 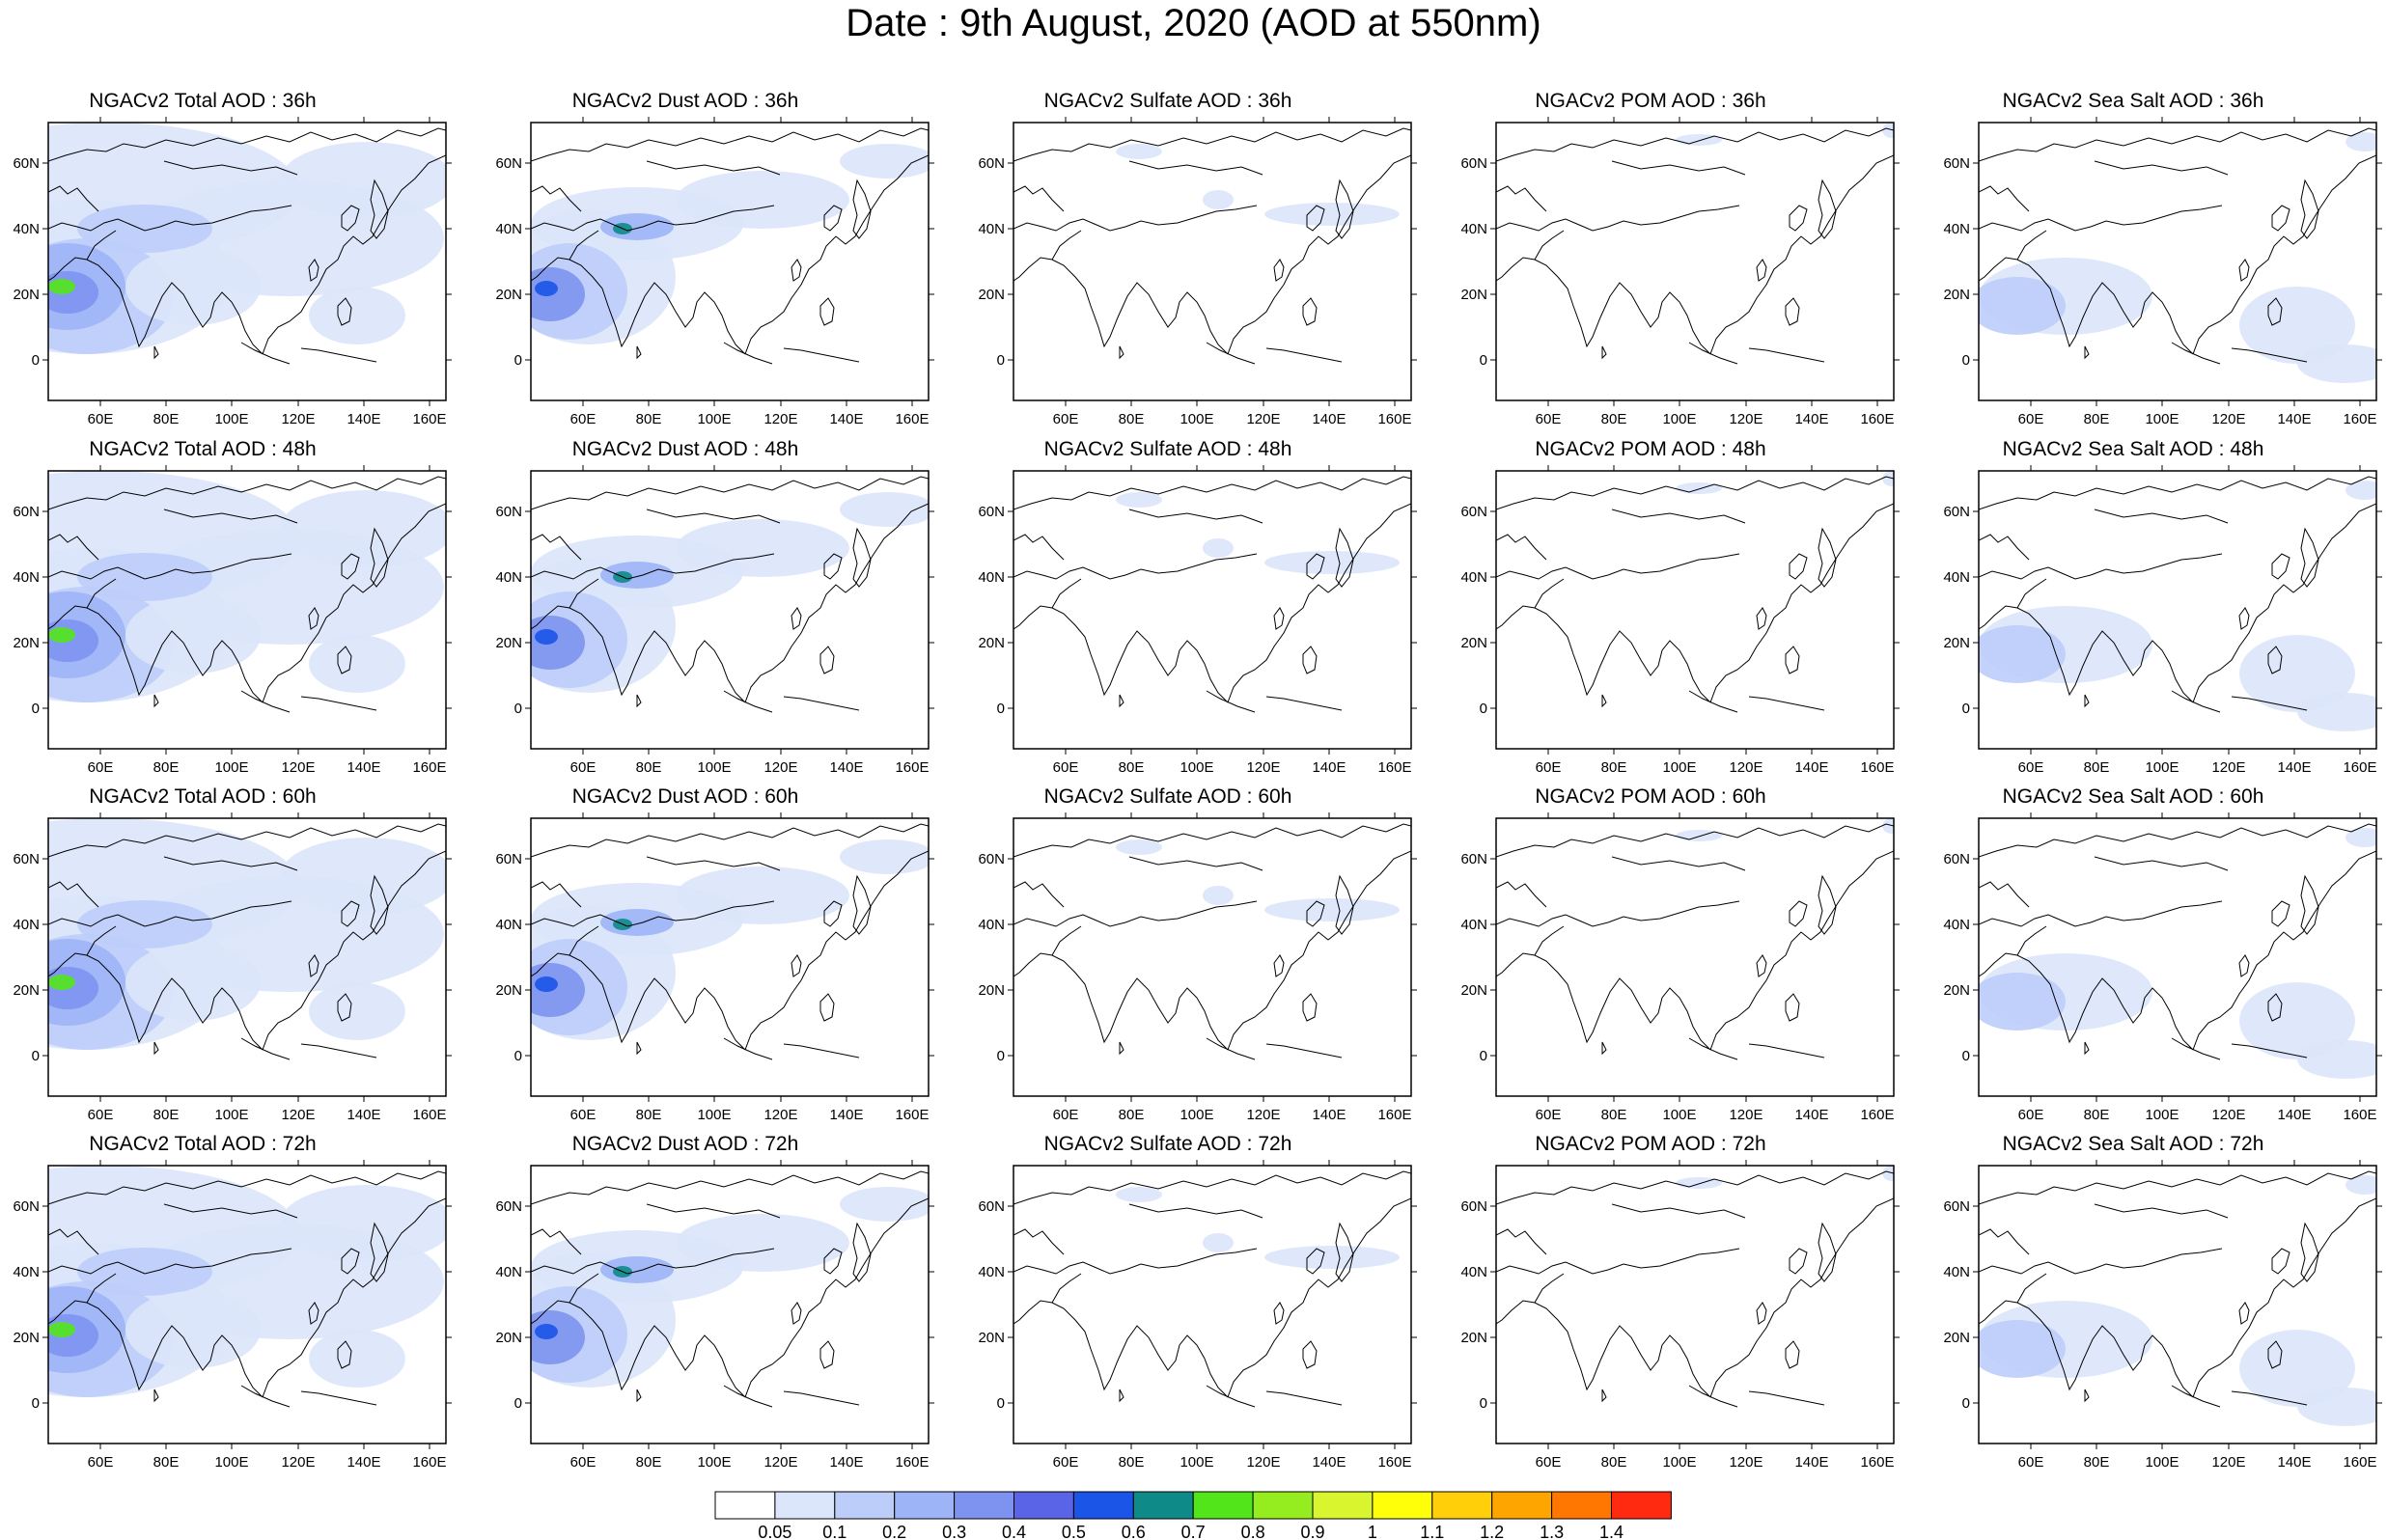 I want to click on panel-title: NGACv2 Sulfate AOD : 60h, so click(x=1167, y=796).